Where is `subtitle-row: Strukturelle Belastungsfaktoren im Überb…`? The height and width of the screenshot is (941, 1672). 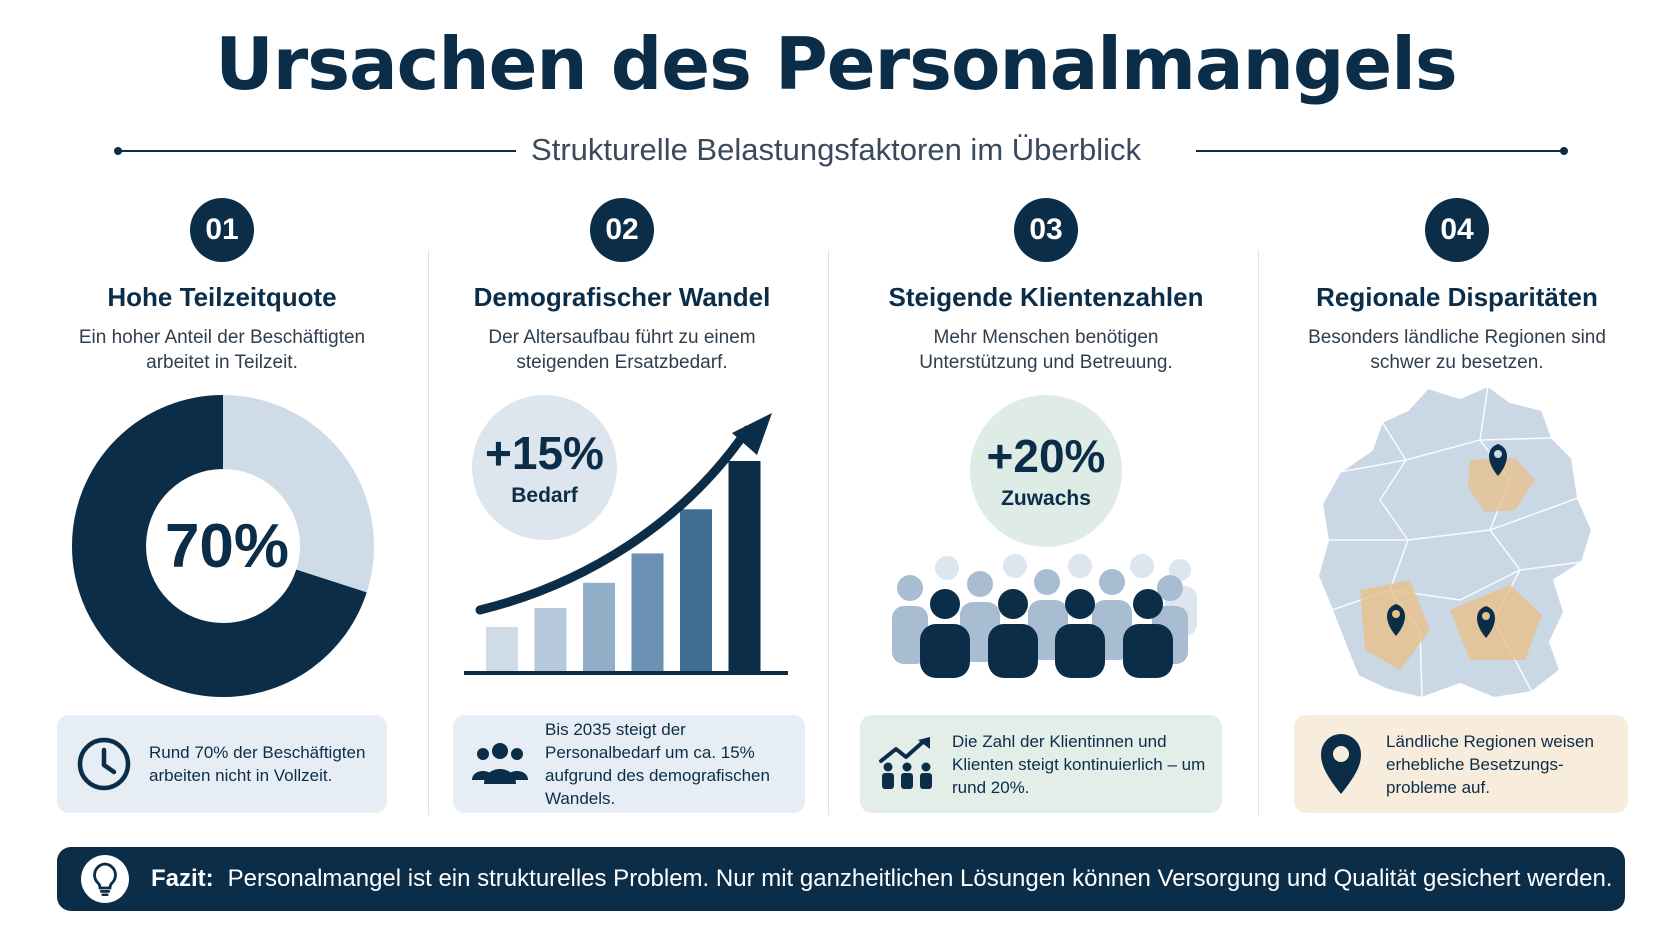
subtitle-row: Strukturelle Belastungsfaktoren im Überb… is located at coordinates (836, 153).